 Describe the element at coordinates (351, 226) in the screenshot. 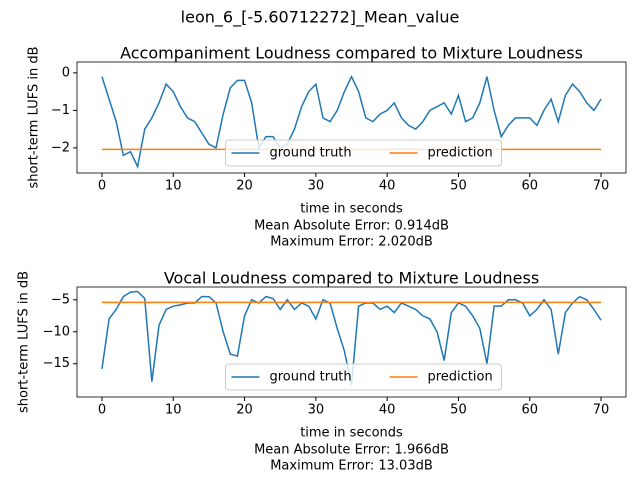

I see `annotation: Mean Absolute Error: 0.914dB` at that location.